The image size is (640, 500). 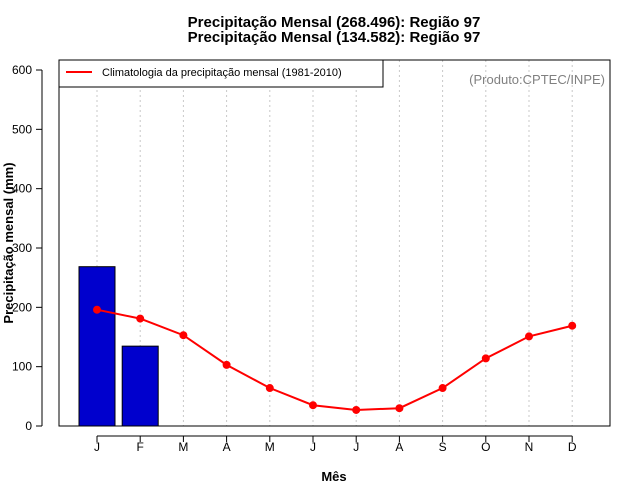 I want to click on y-tick-label: 200, so click(x=22, y=307).